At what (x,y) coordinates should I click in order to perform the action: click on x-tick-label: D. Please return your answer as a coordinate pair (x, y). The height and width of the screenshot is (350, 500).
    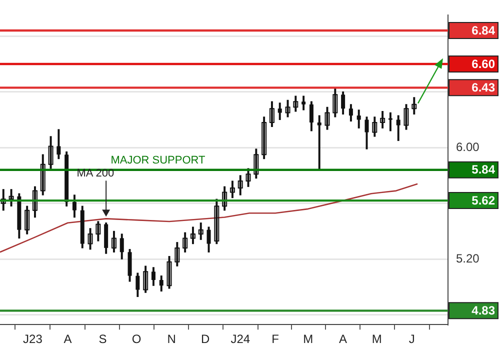
    Looking at the image, I should click on (205, 339).